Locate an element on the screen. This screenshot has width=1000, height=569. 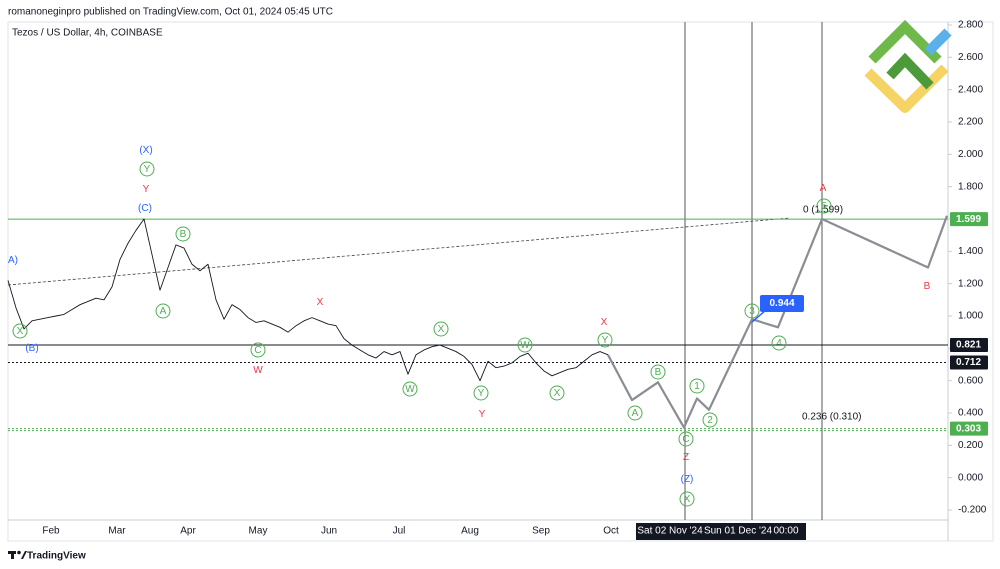
wave-label: 1 is located at coordinates (697, 386).